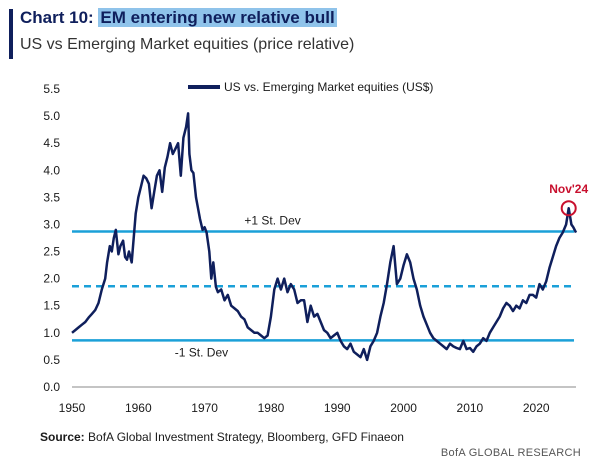  What do you see at coordinates (329, 87) in the screenshot?
I see `legend-label: US vs. Emerging Market equities (US$)` at bounding box center [329, 87].